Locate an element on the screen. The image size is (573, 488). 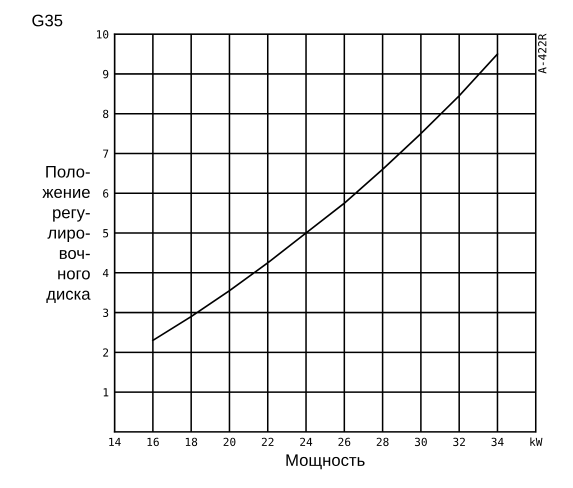
x-tick-label: 18 is located at coordinates (192, 442).